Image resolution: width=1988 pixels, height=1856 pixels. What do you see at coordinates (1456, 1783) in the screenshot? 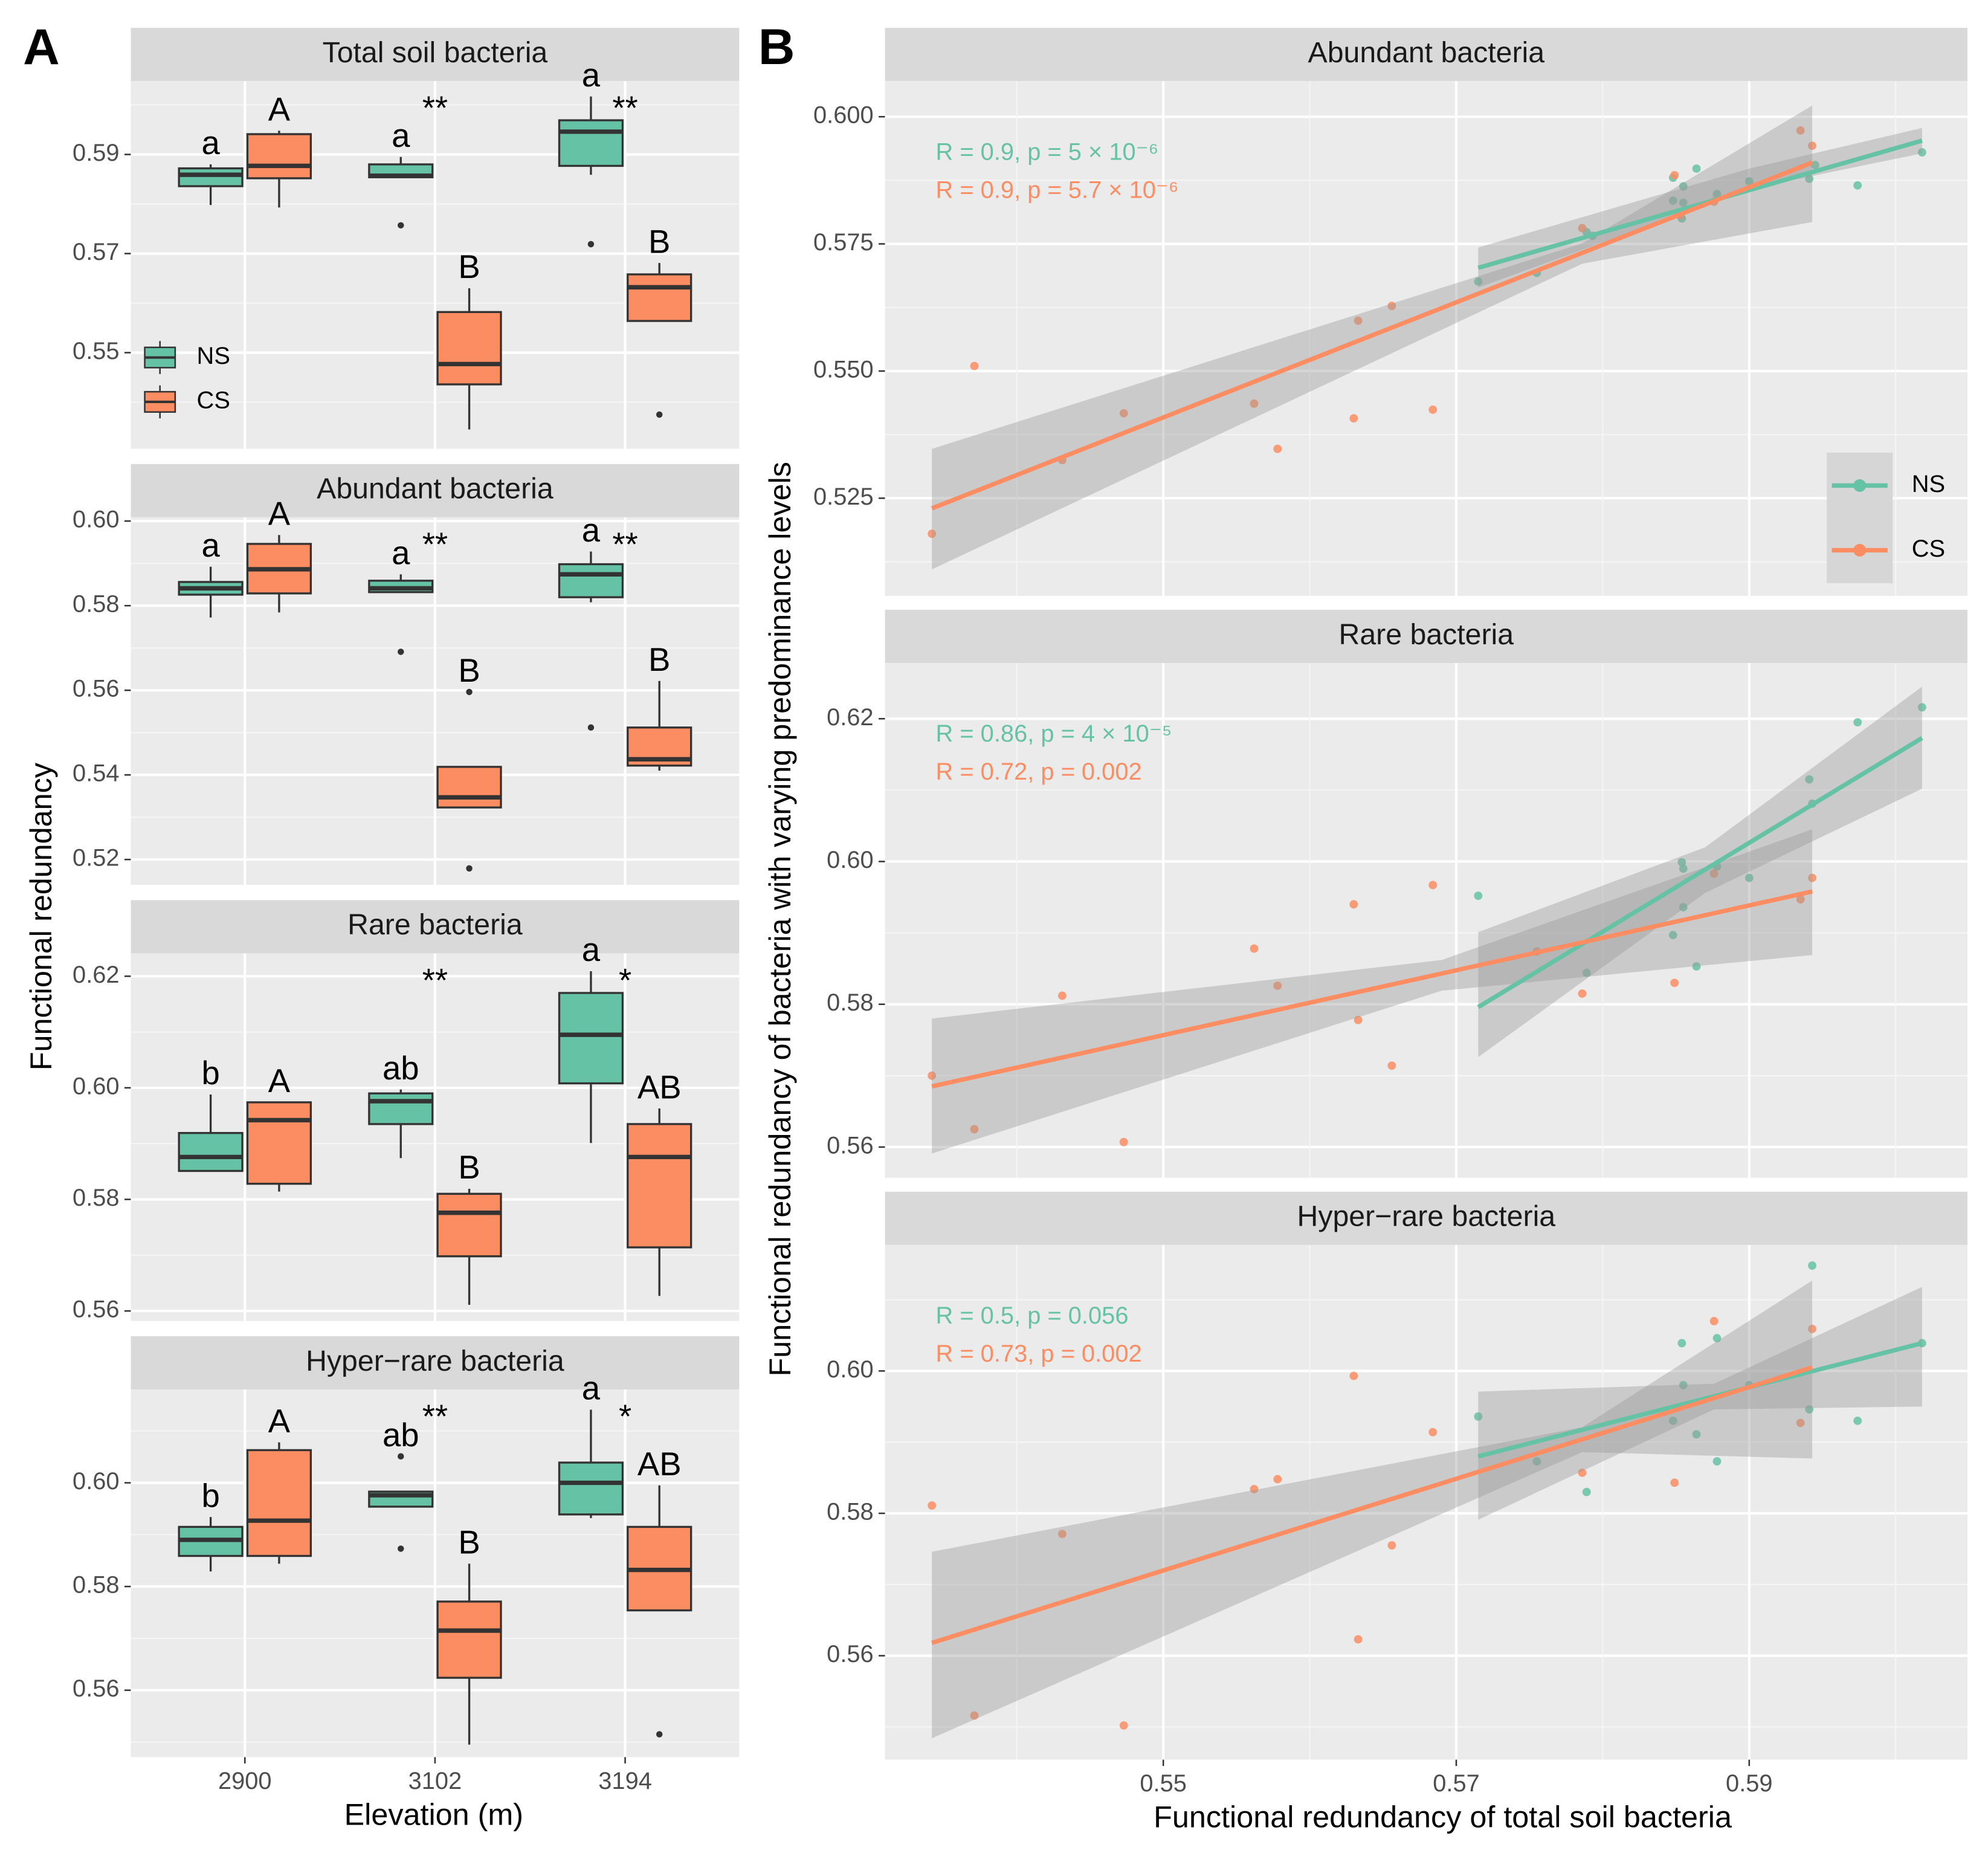
I see `x-tick-label: 0.57` at bounding box center [1456, 1783].